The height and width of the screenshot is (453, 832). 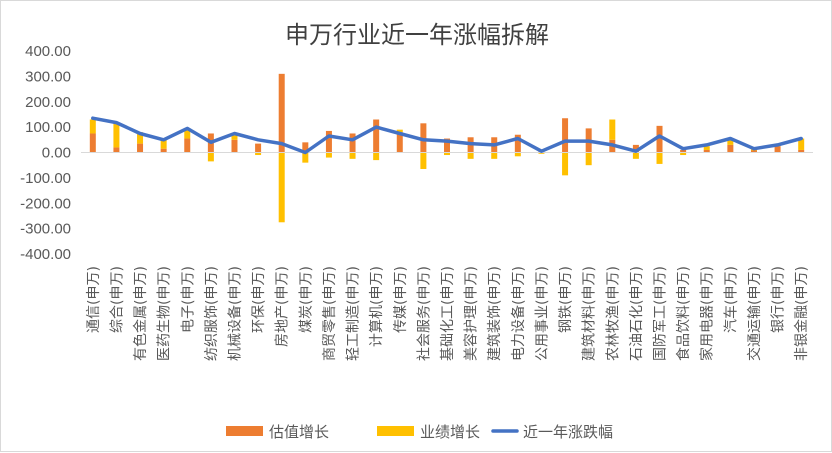 I want to click on x-tick-label: 农林牧渔(申万), so click(x=613, y=313).